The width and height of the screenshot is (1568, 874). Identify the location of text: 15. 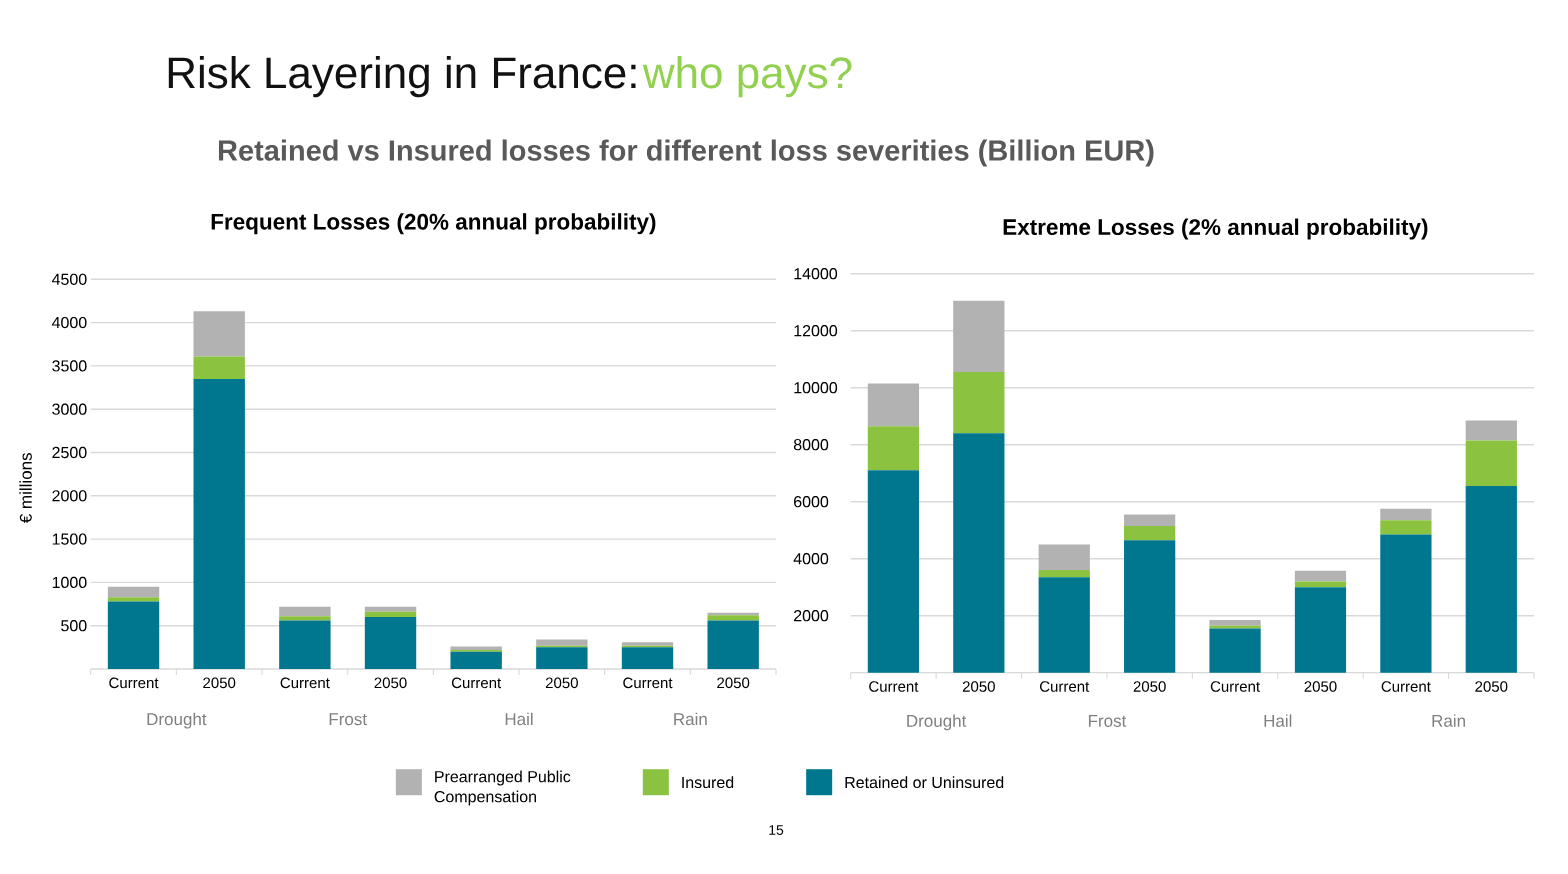
(776, 830).